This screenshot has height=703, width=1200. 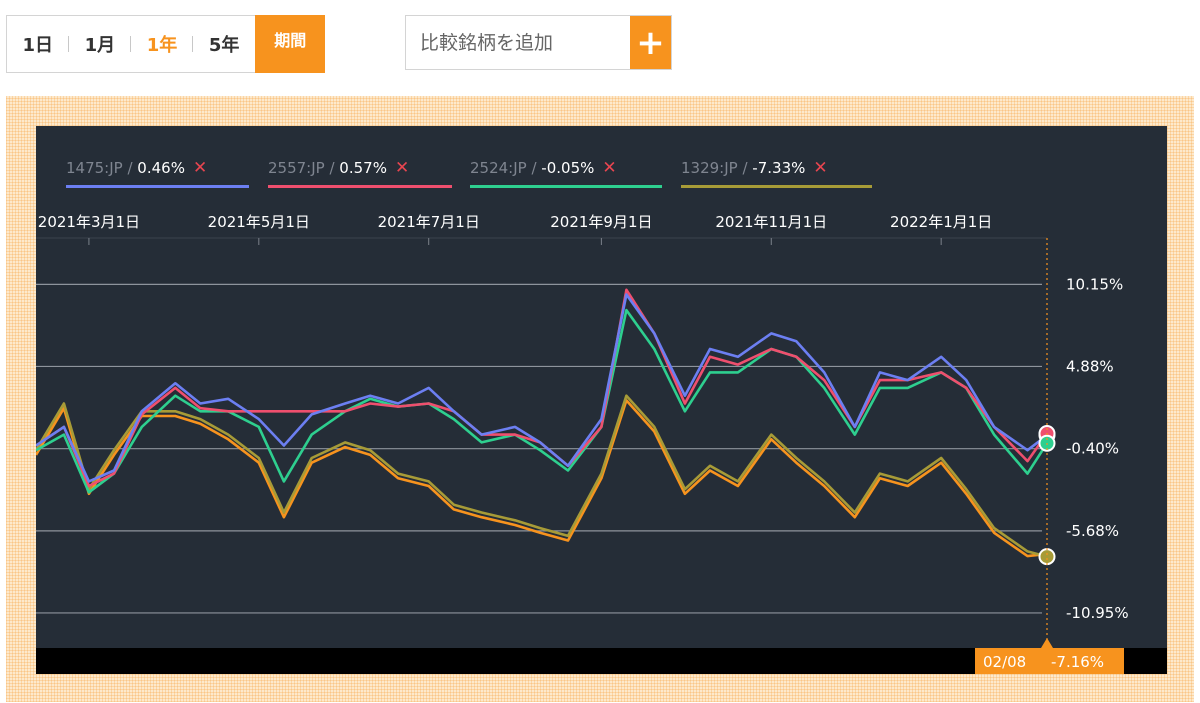 I want to click on add-compare-button: +, so click(x=650, y=42).